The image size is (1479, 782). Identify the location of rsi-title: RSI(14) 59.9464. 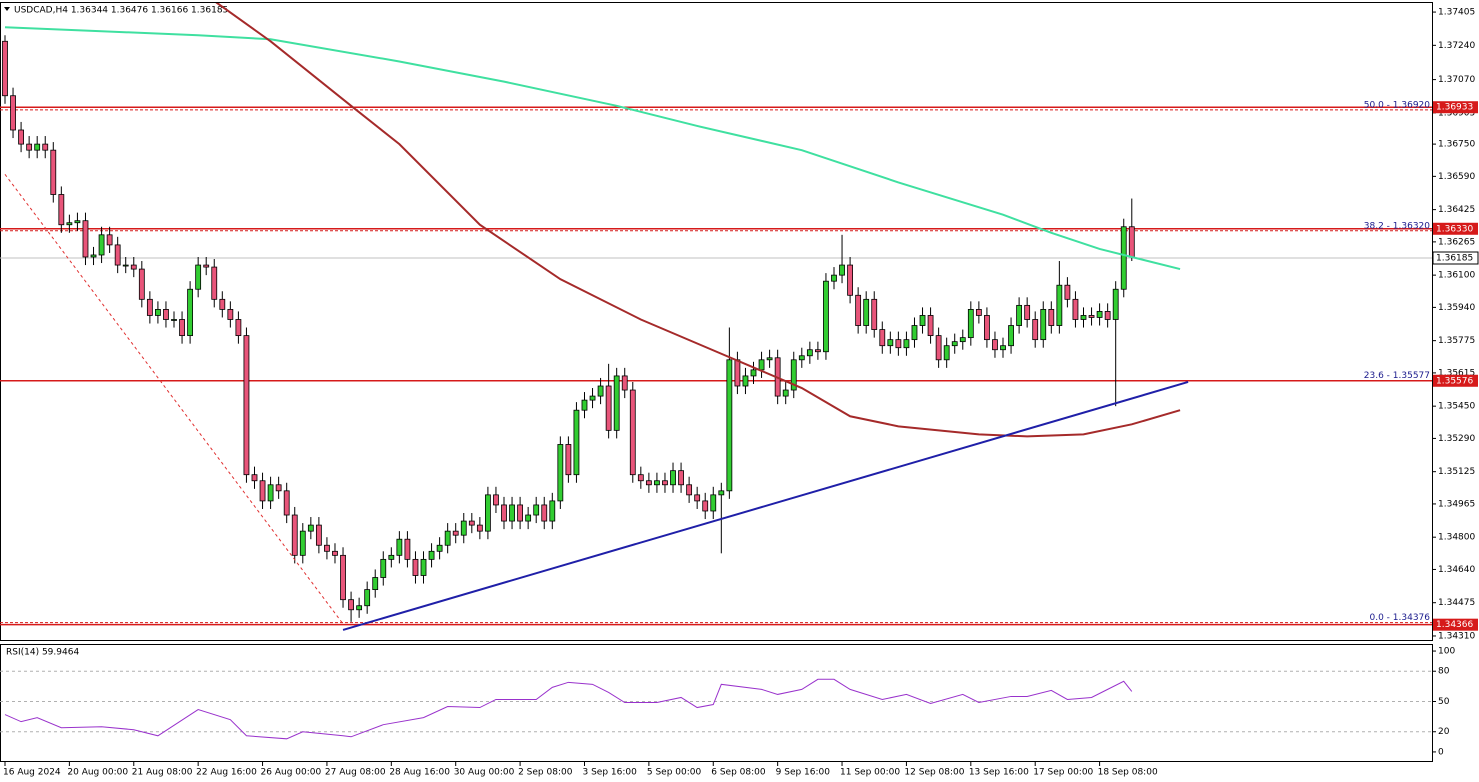
(42, 653).